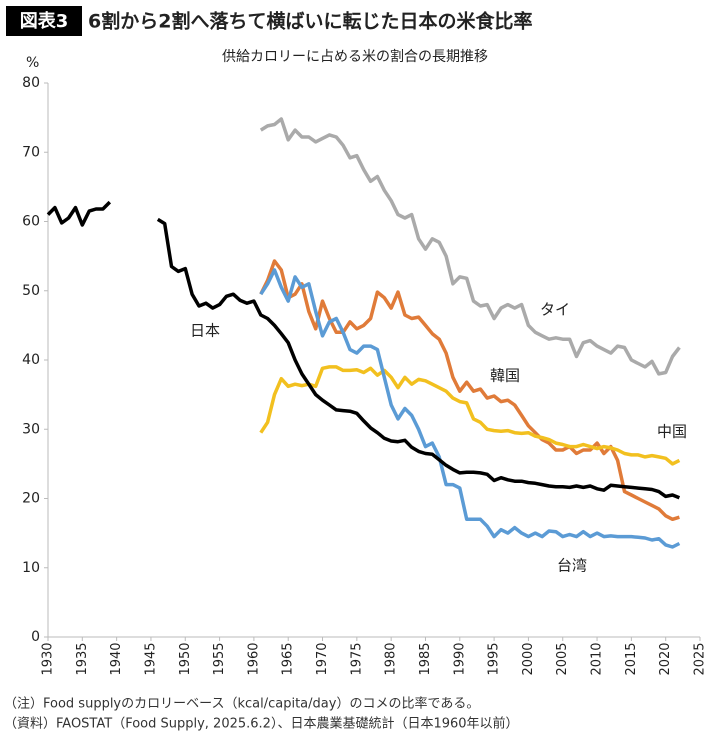  I want to click on series-label: タイ, so click(555, 310).